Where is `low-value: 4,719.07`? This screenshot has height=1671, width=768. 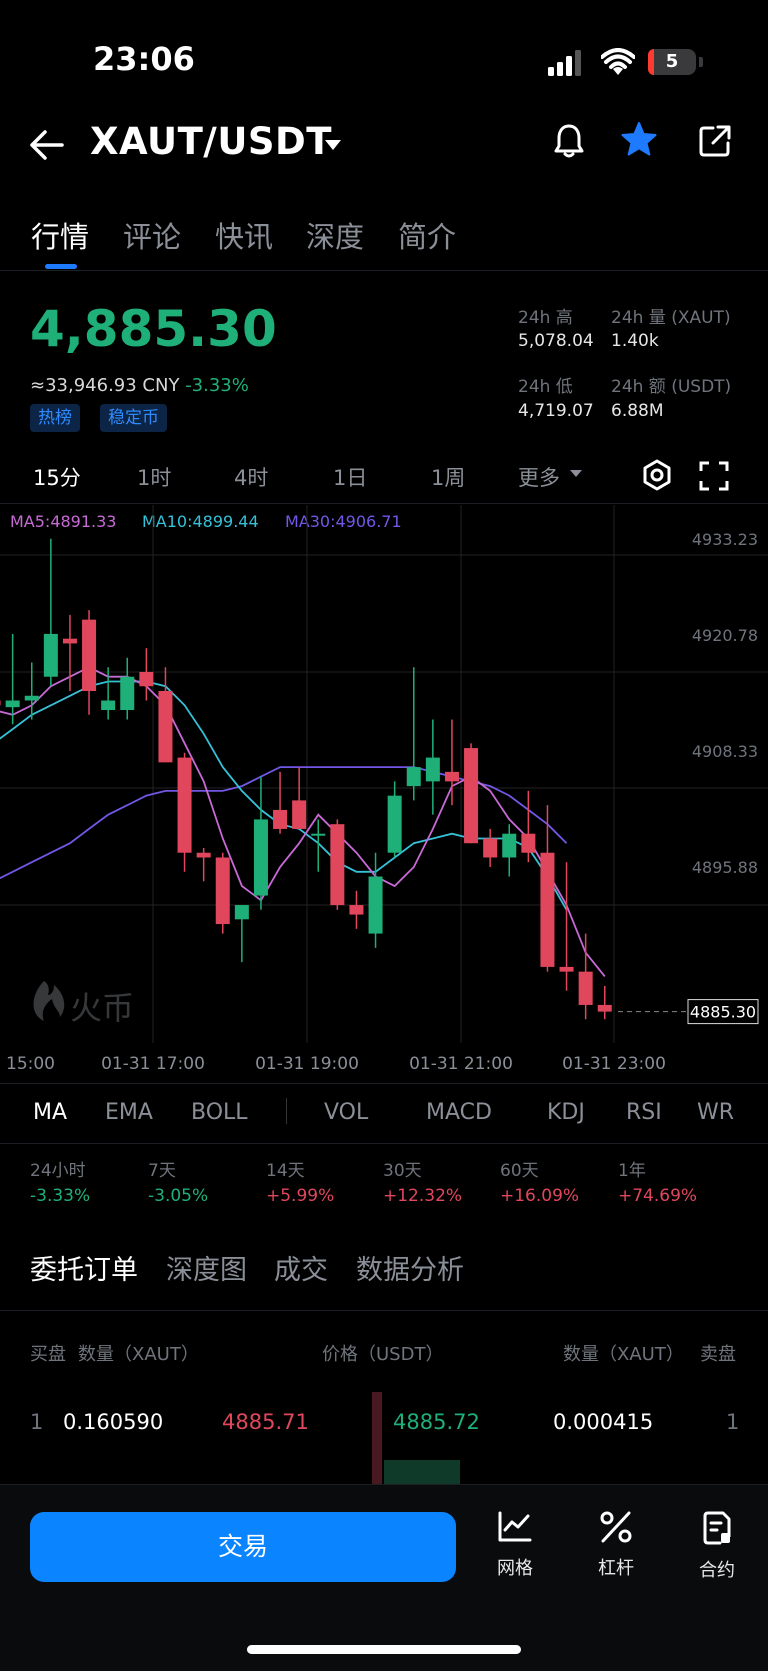
low-value: 4,719.07 is located at coordinates (556, 411).